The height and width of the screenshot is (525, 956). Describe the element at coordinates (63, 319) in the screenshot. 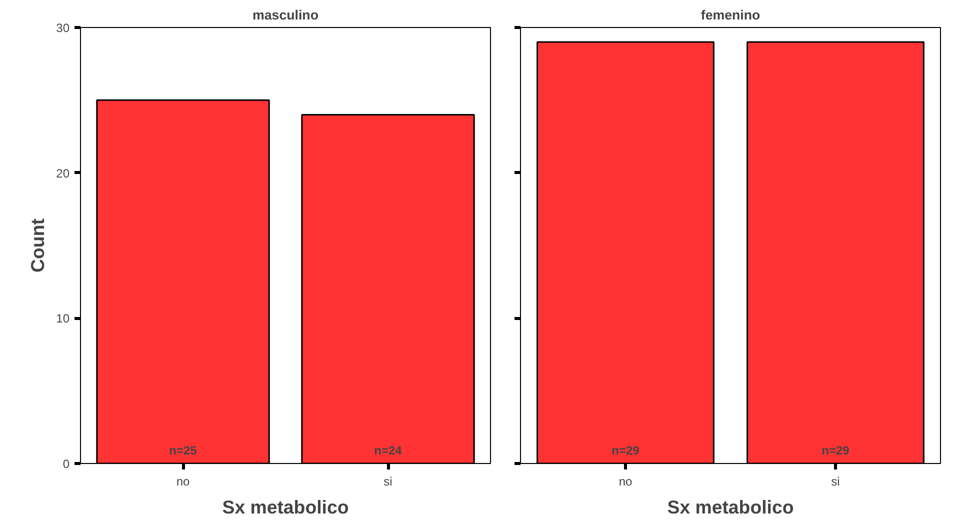

I see `y-tick-label: 10` at that location.